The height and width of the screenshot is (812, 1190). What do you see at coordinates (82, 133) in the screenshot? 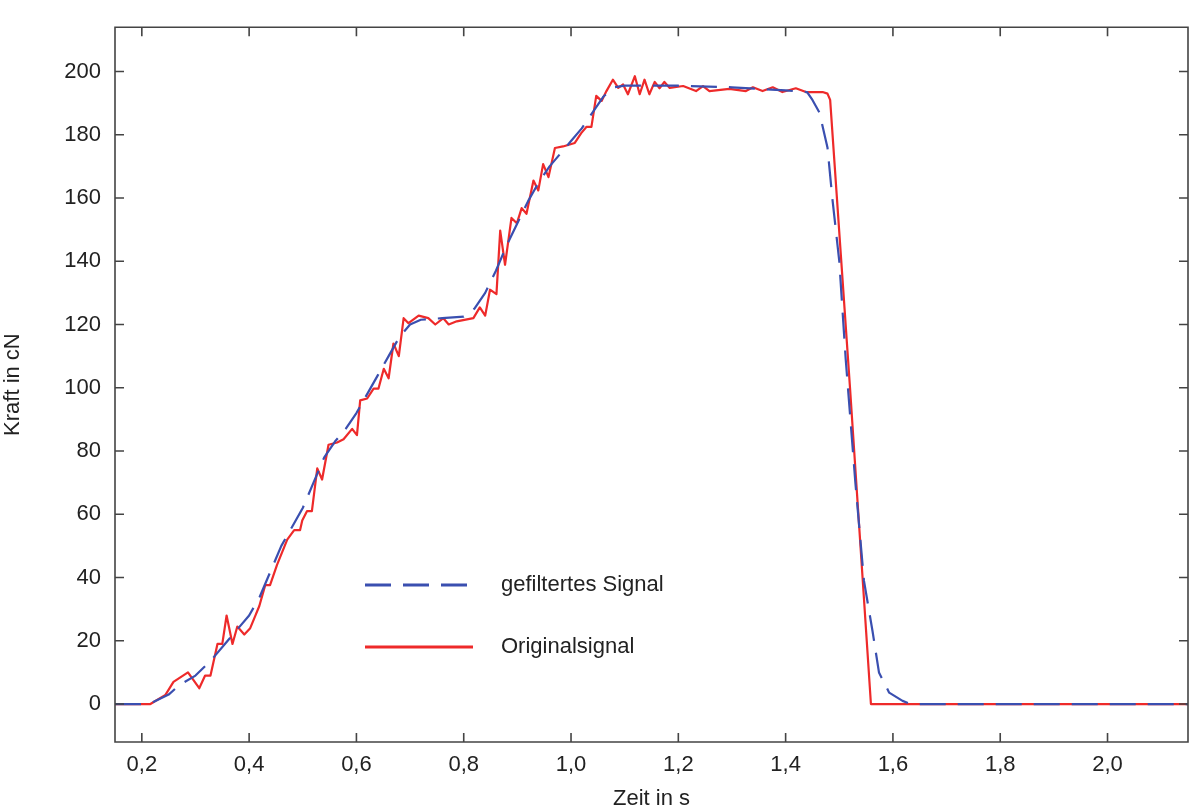
I see `y-tick-label: 180` at bounding box center [82, 133].